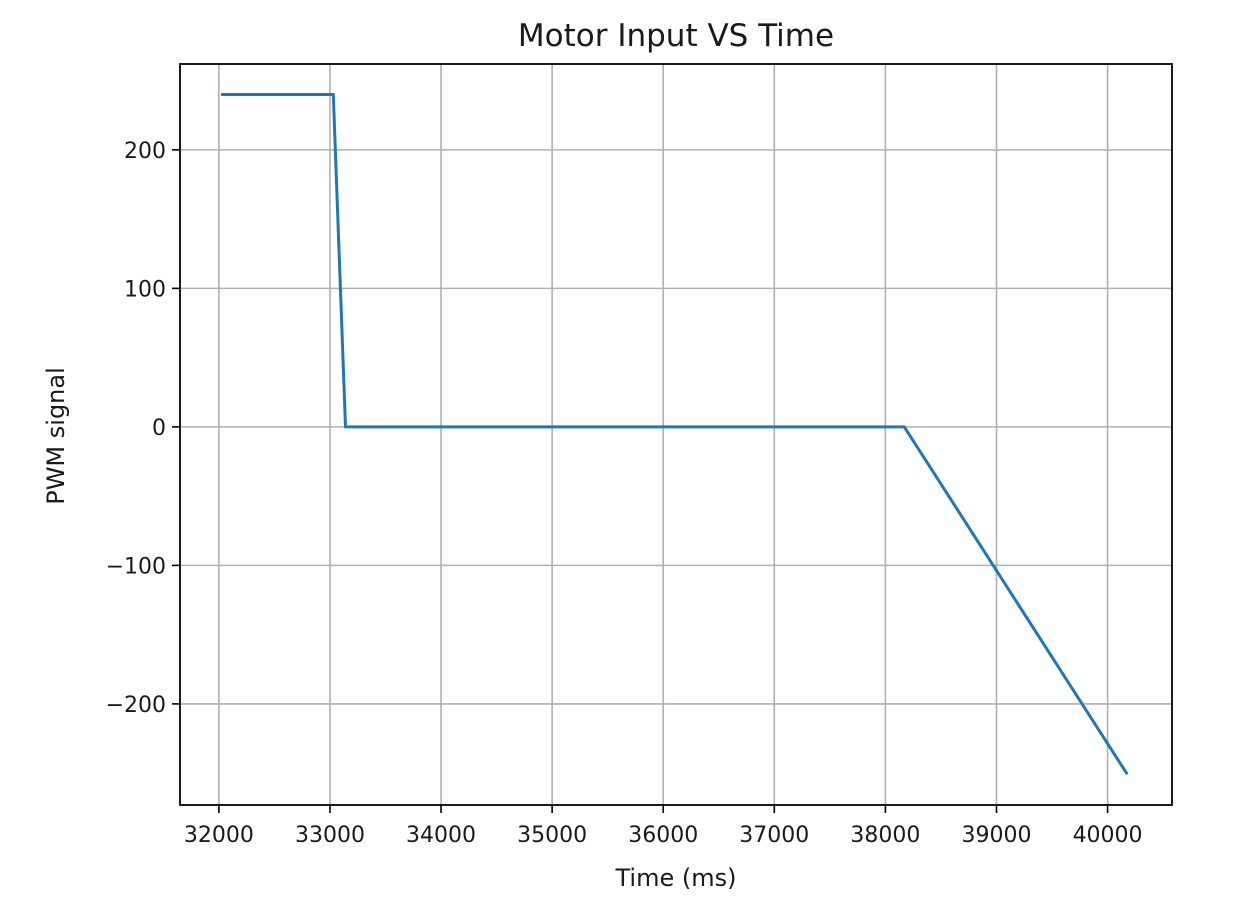 This screenshot has height=900, width=1240. What do you see at coordinates (145, 289) in the screenshot?
I see `y-tick-label-100: 100` at bounding box center [145, 289].